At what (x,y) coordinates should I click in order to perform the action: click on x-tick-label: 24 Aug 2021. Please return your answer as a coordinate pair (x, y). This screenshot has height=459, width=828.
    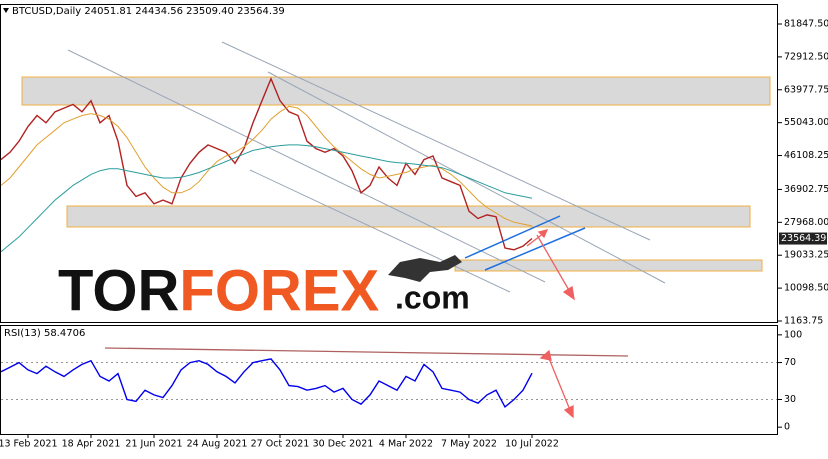
    Looking at the image, I should click on (217, 444).